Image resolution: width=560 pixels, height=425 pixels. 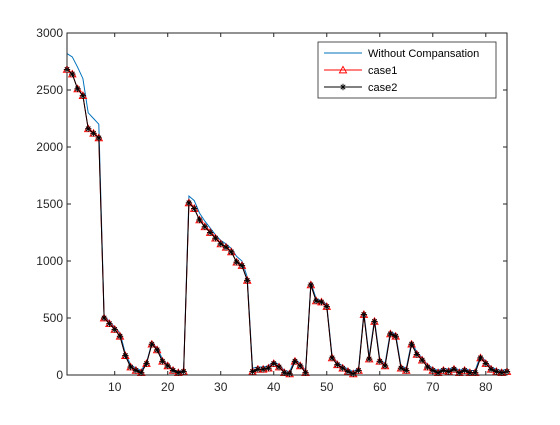 What do you see at coordinates (49, 204) in the screenshot?
I see `y-tick-label: 1500` at bounding box center [49, 204].